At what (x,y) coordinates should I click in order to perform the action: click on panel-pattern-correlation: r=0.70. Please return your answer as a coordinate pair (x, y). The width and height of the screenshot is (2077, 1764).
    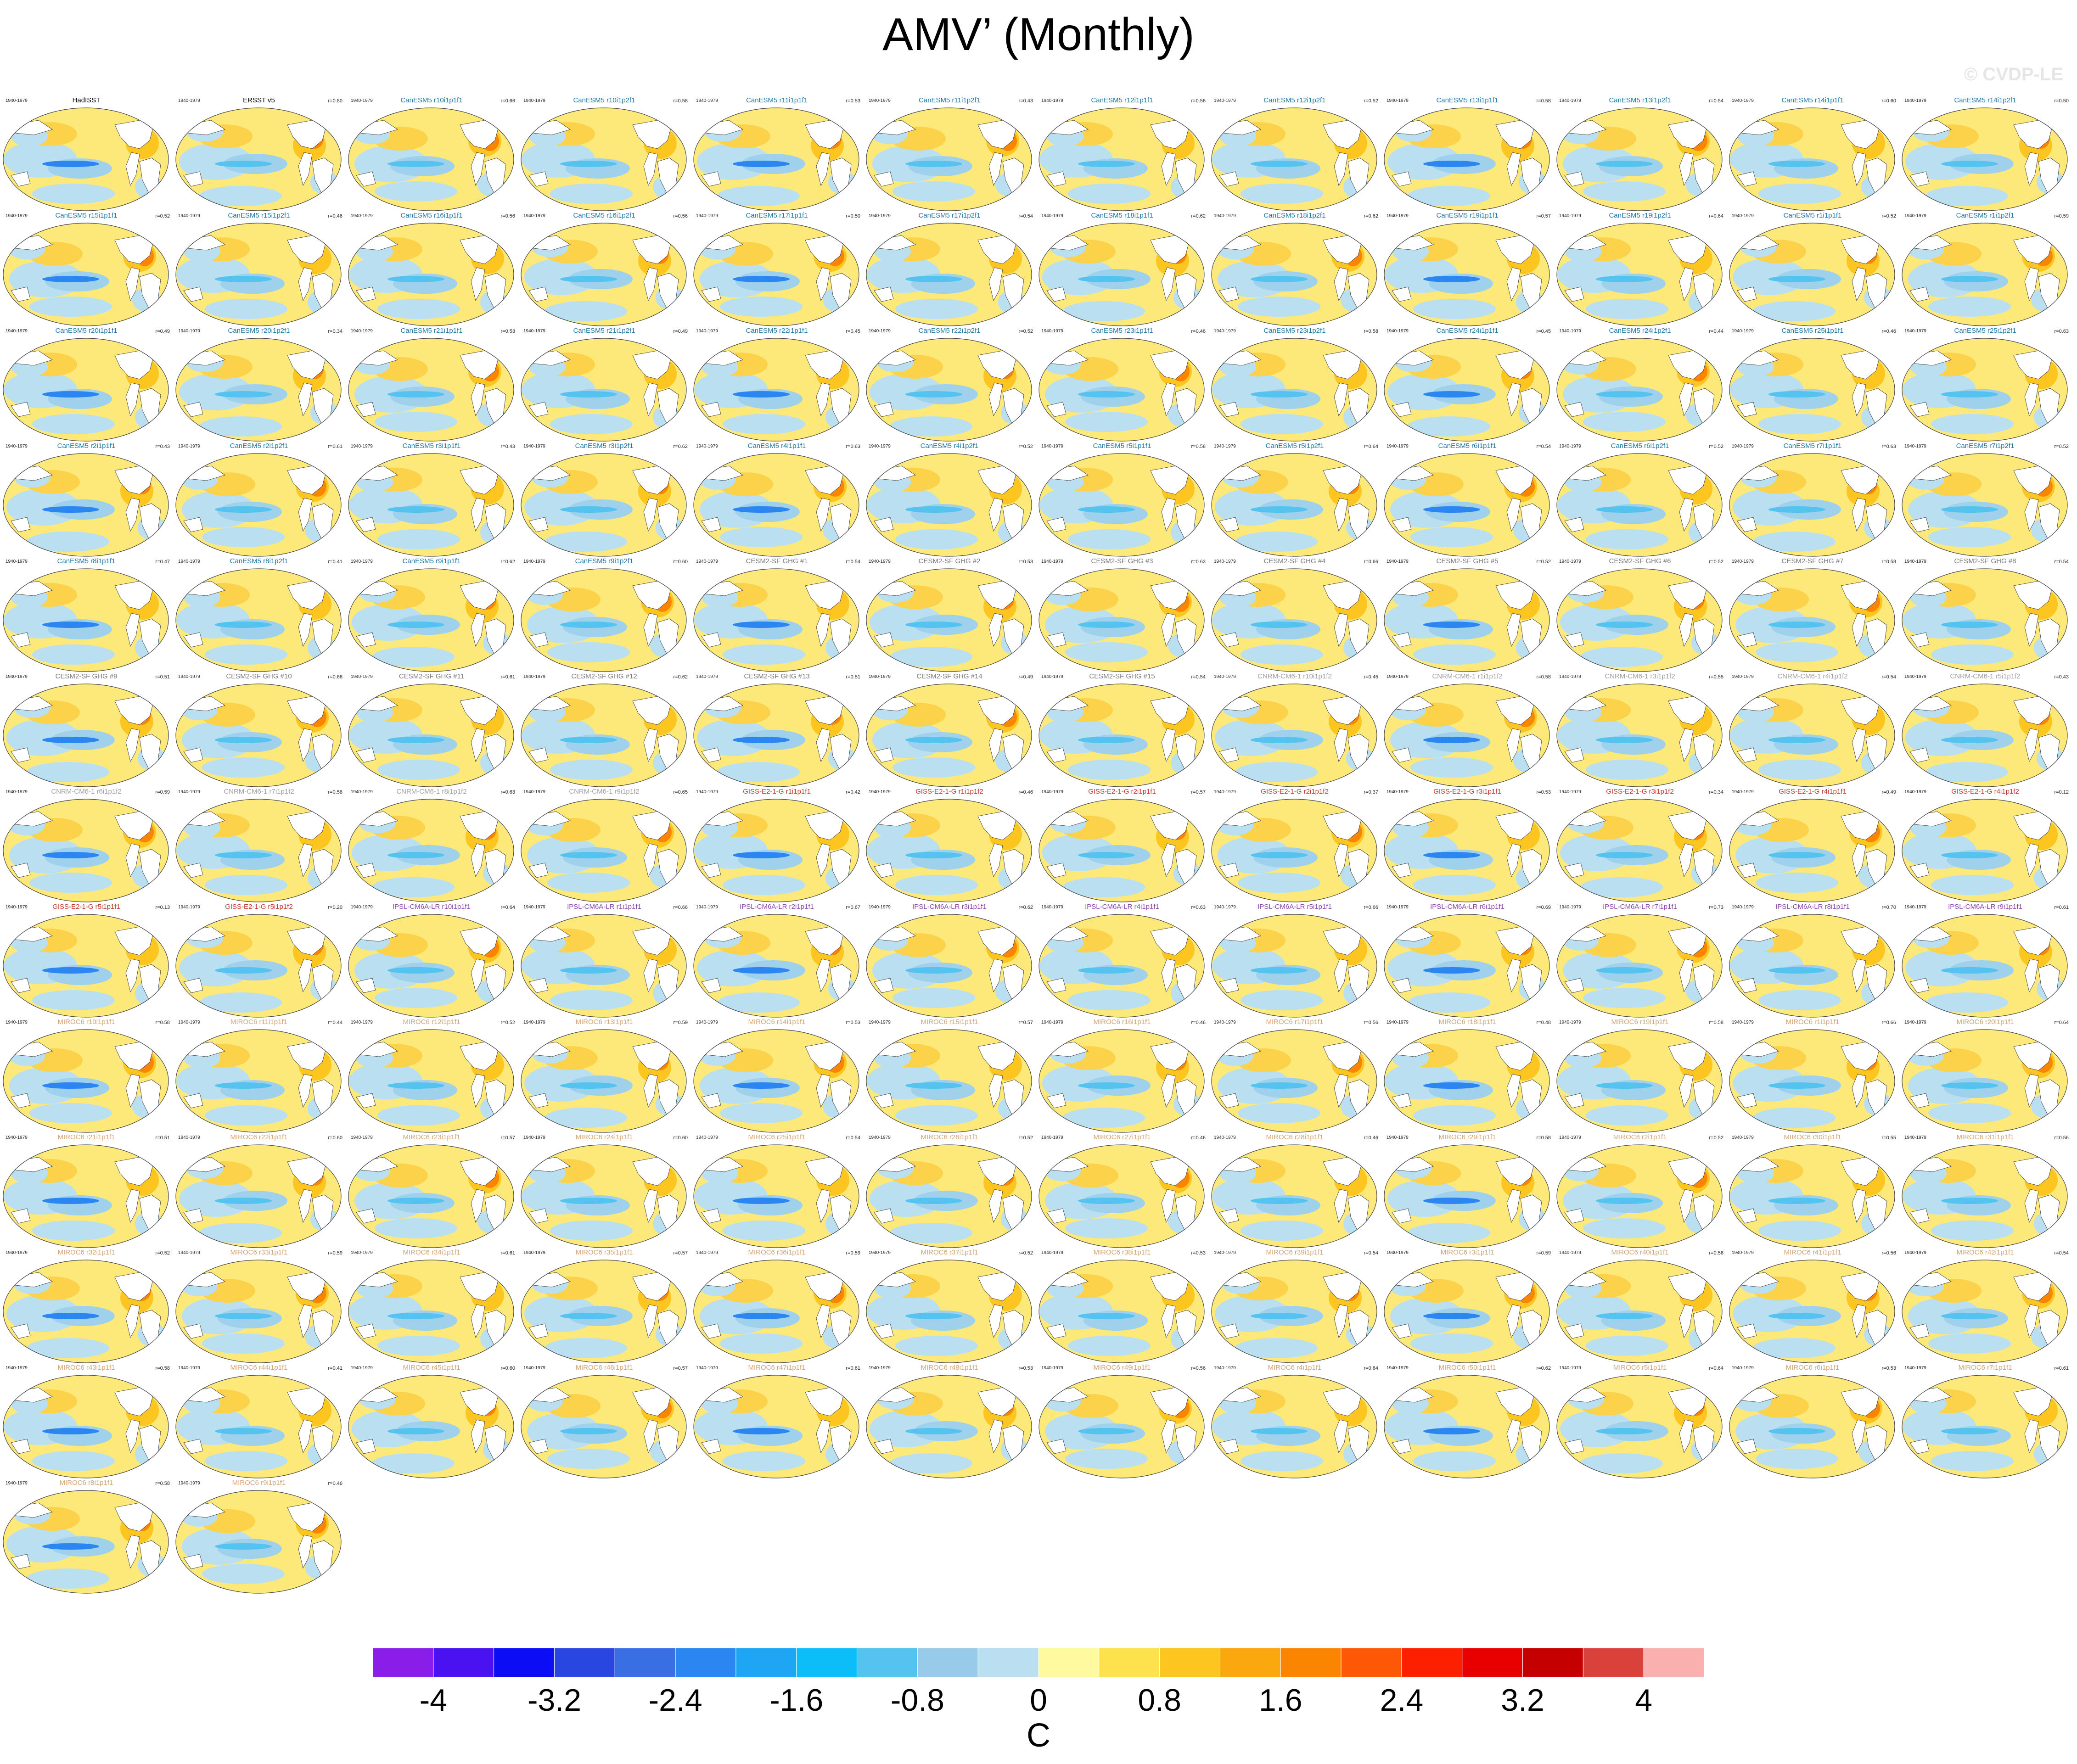
    Looking at the image, I should click on (1889, 907).